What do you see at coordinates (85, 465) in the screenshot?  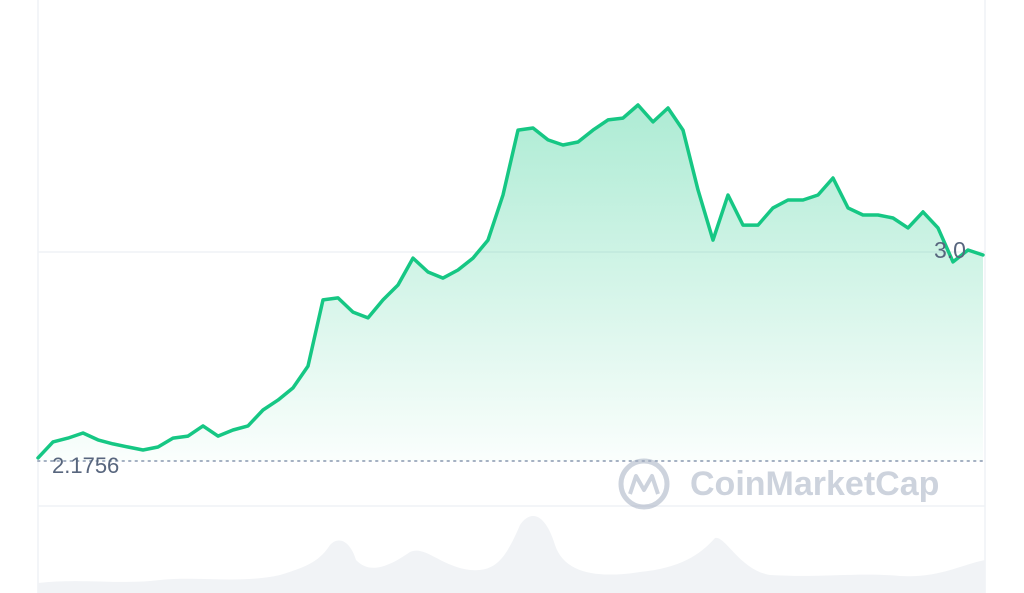 I see `reference-label: 2.1756` at bounding box center [85, 465].